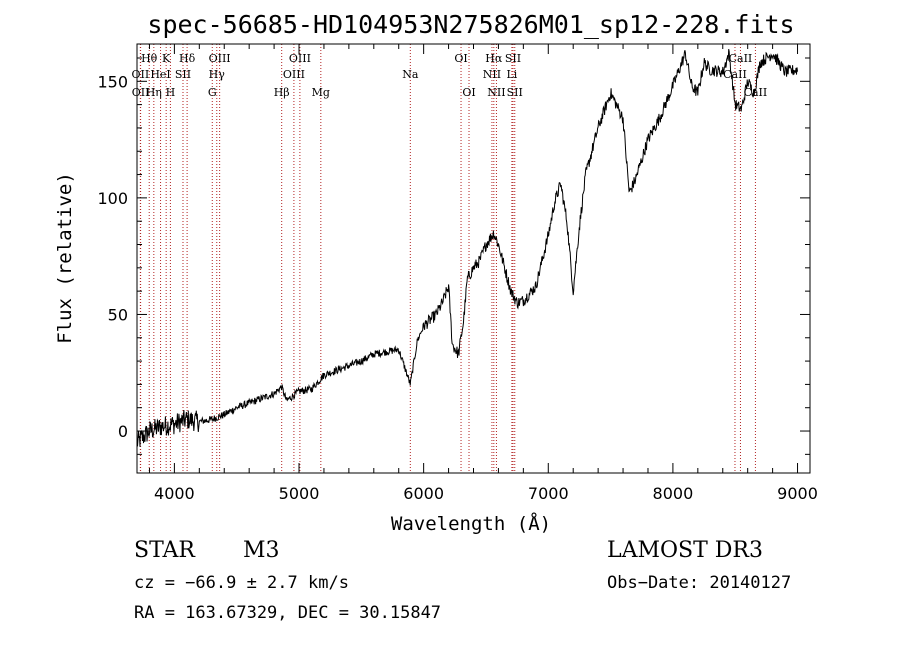 The image size is (900, 649). Describe the element at coordinates (515, 92) in the screenshot. I see `line-label-24: SII` at that location.